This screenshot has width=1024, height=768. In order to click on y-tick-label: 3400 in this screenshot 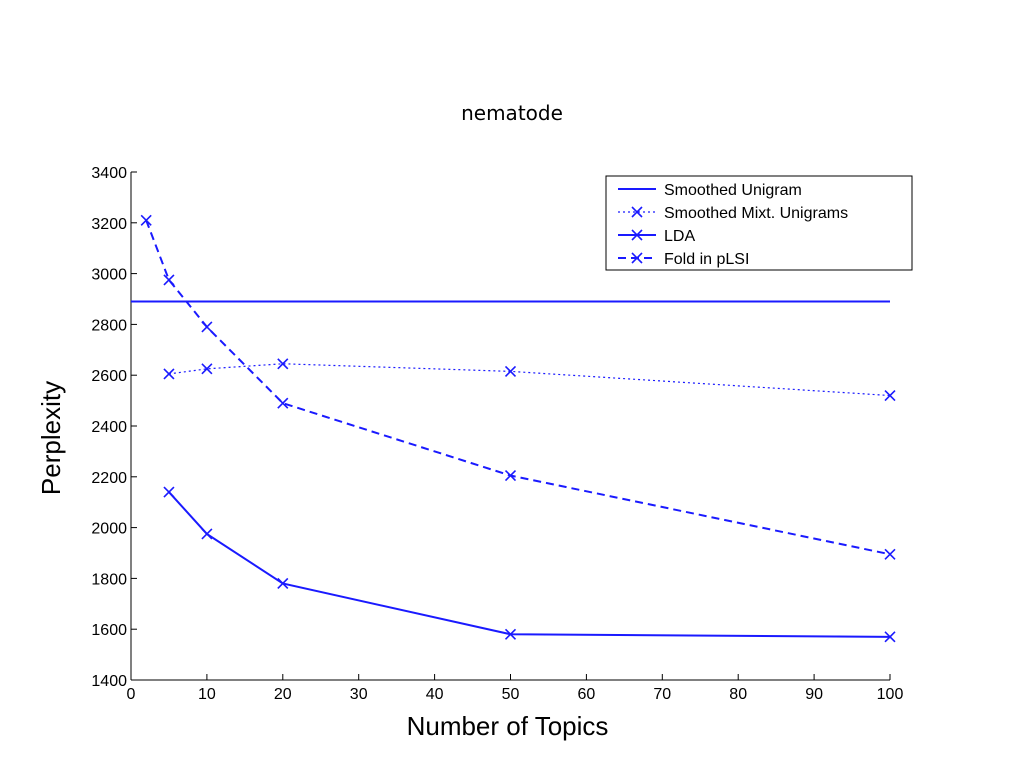, I will do `click(109, 173)`.